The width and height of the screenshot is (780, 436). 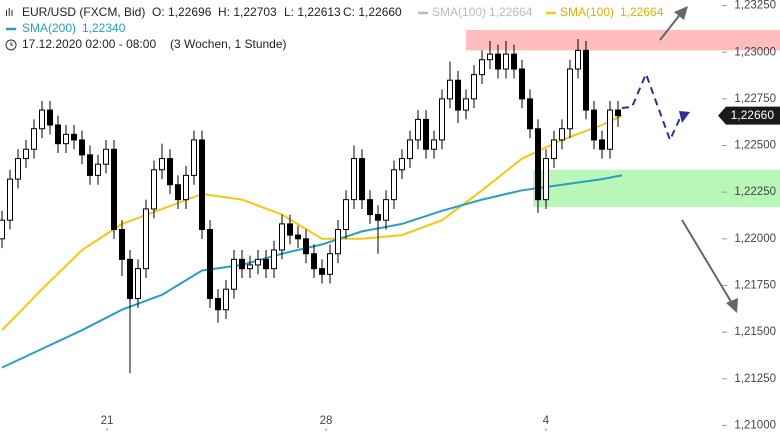 I want to click on chart-icon: ılı, so click(x=9, y=13).